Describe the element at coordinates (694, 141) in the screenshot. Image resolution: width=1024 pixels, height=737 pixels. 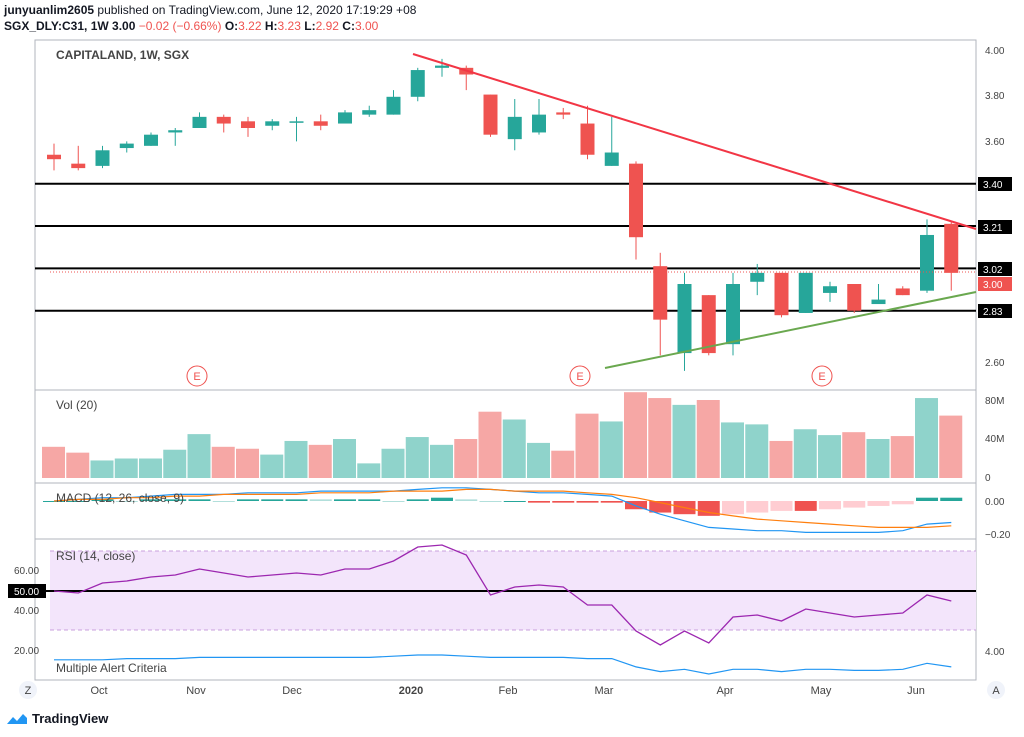
I see `resistance-trendline` at that location.